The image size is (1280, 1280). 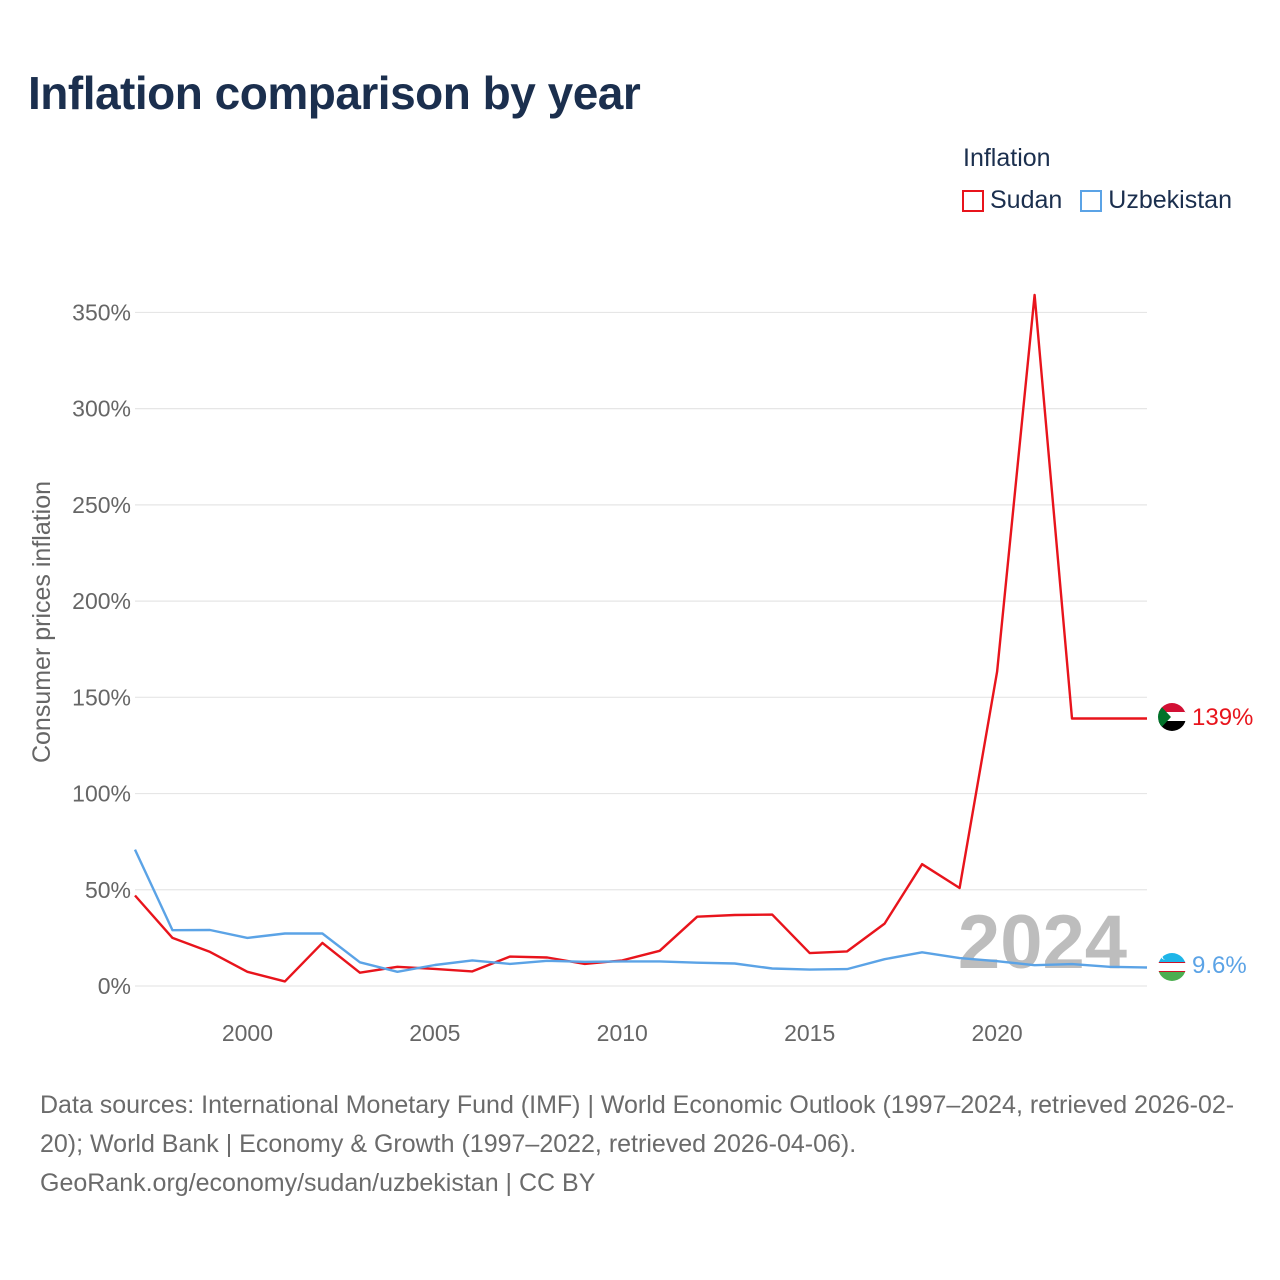 What do you see at coordinates (1172, 717) in the screenshot?
I see `sudan-flag-icon` at bounding box center [1172, 717].